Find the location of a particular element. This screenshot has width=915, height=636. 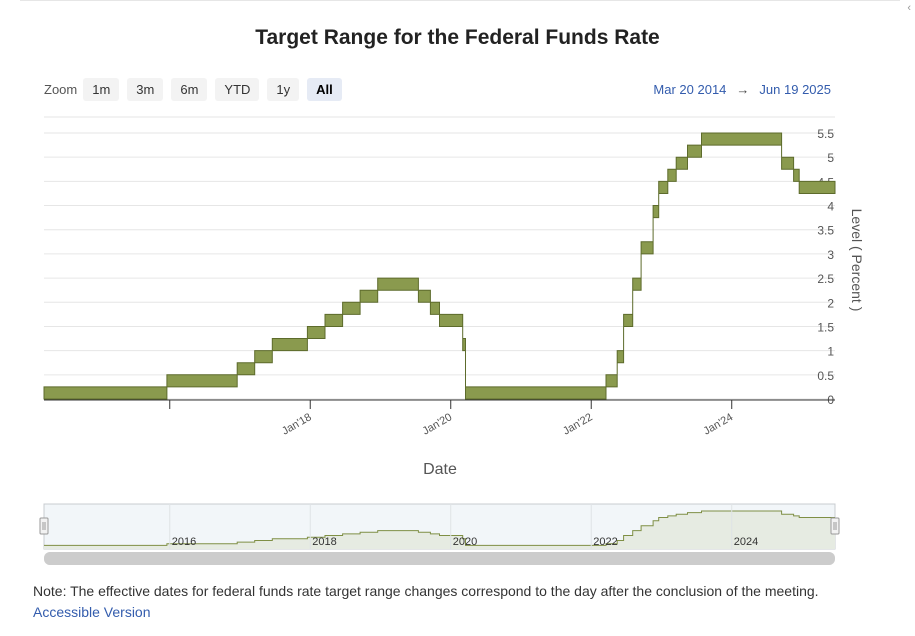

y-tick-label: 0.5 is located at coordinates (825, 376).